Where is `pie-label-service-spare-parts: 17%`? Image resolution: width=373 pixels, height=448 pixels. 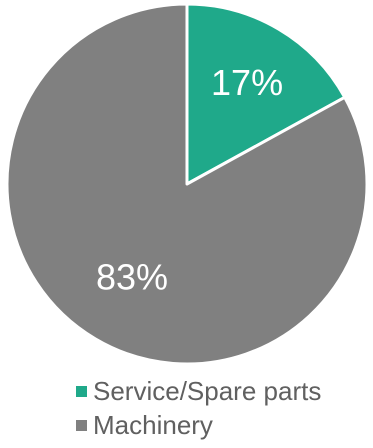
pie-label-service-spare-parts: 17% is located at coordinates (247, 82).